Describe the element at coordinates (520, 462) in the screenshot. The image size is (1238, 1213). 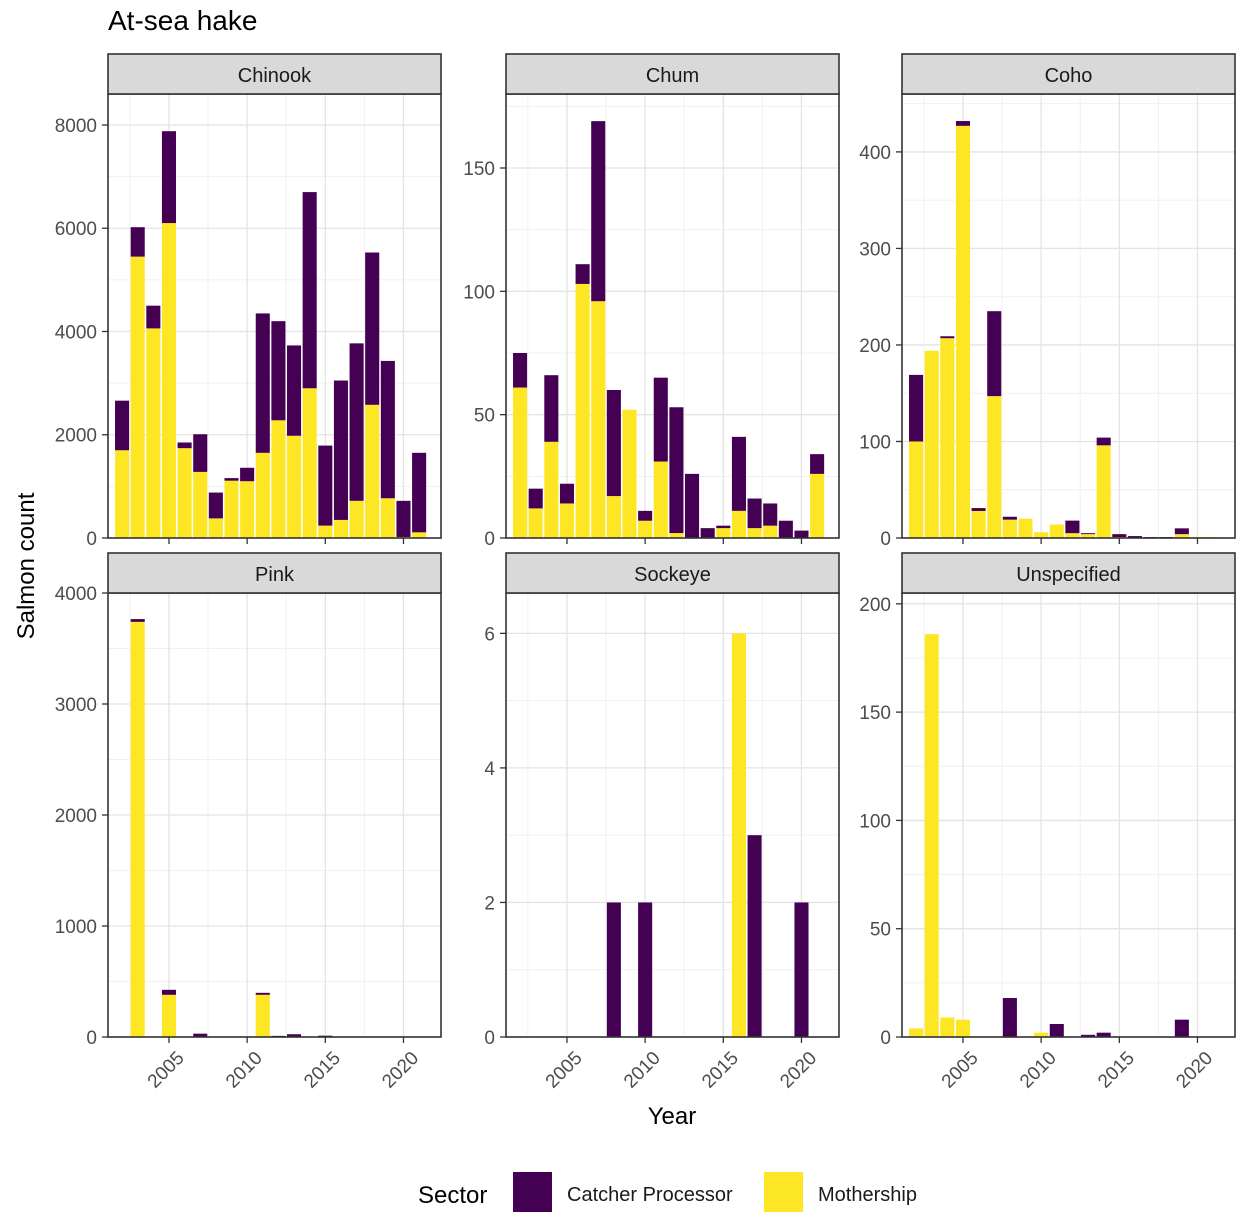
I see `bar-chum-2002-mothership` at that location.